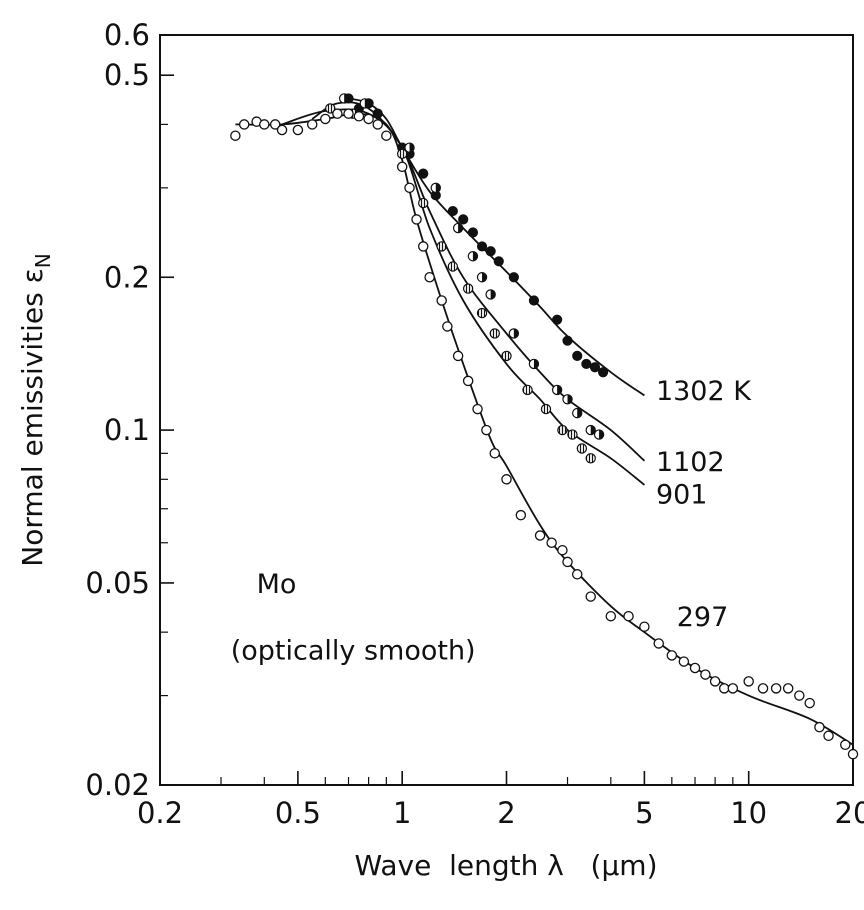 The height and width of the screenshot is (910, 864). I want to click on x-tick-label: 20, so click(849, 813).